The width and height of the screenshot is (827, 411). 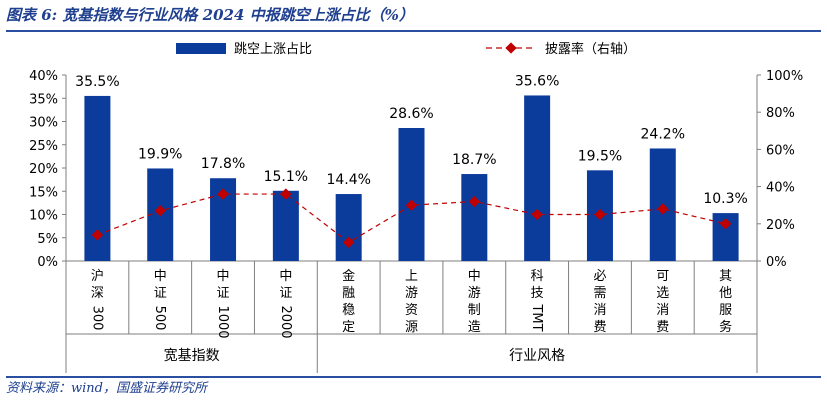 I want to click on left-axis-tick-label: 30%, so click(x=43, y=123).